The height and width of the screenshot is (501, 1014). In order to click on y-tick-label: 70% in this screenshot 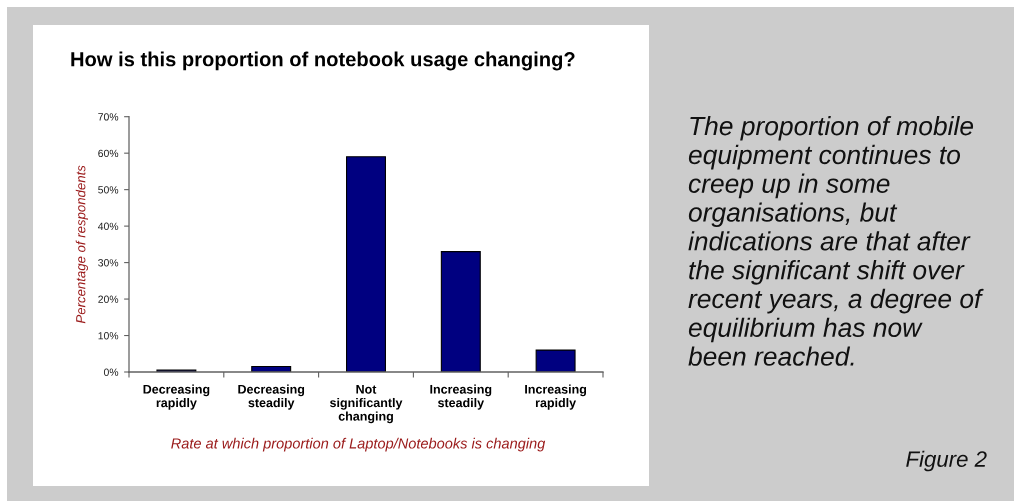, I will do `click(108, 117)`.